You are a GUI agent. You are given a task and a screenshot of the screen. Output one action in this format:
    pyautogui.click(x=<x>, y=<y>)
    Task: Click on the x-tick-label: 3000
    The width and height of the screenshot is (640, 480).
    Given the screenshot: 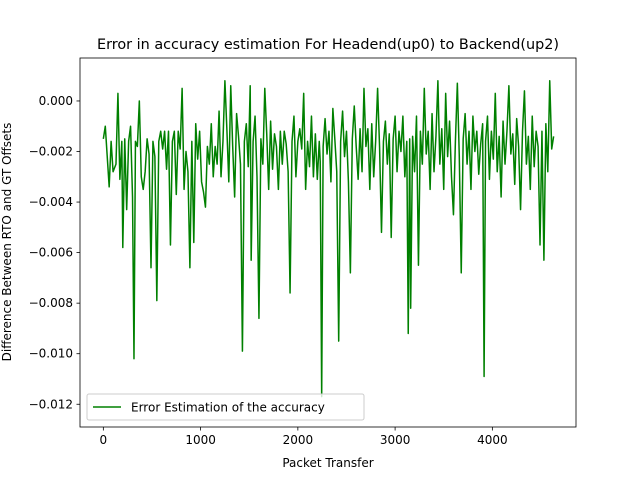 What is the action you would take?
    pyautogui.click(x=395, y=440)
    